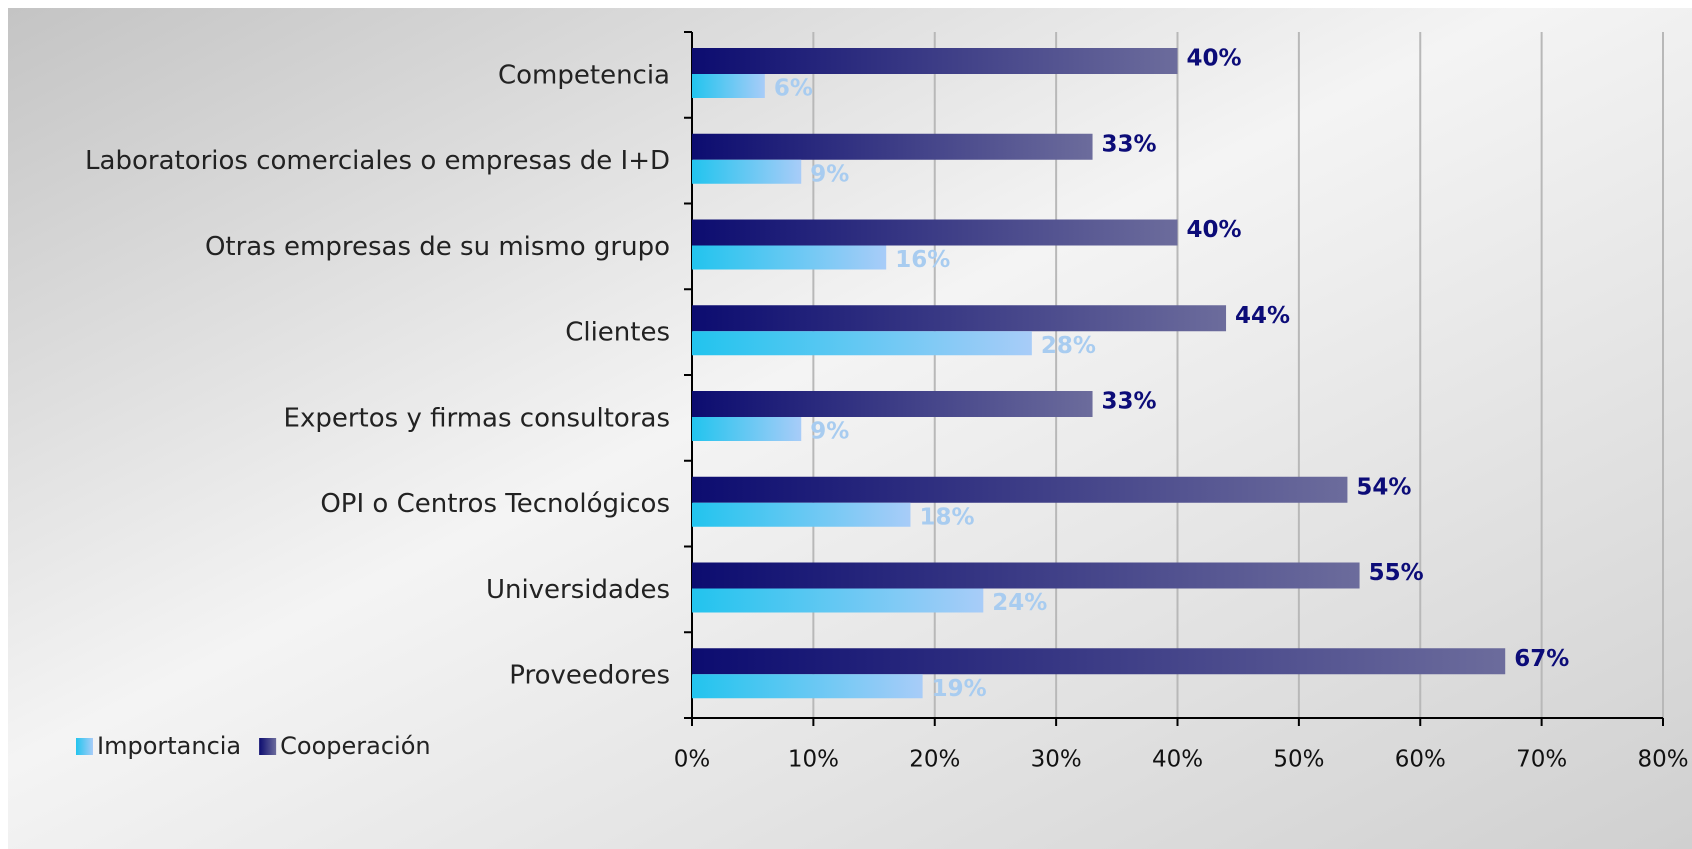 This screenshot has height=849, width=1692. I want to click on value-label: 44%, so click(1262, 316).